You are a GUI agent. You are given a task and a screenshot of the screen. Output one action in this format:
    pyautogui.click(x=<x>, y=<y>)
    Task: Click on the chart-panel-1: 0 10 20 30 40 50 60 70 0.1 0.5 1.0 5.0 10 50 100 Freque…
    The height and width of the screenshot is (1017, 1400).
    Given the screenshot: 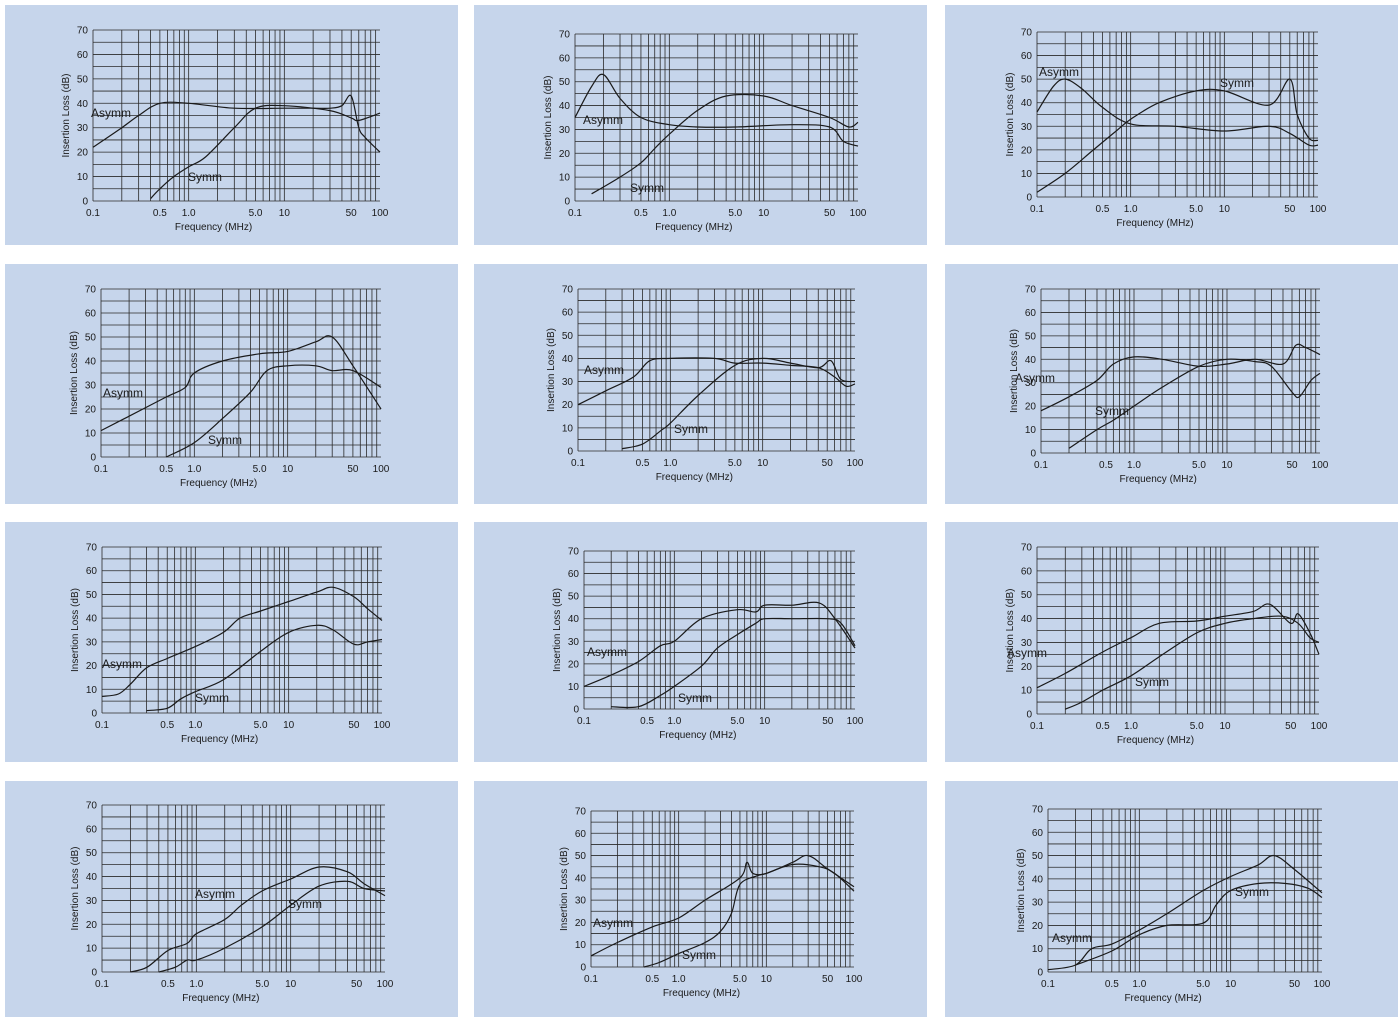 What is the action you would take?
    pyautogui.click(x=231, y=125)
    